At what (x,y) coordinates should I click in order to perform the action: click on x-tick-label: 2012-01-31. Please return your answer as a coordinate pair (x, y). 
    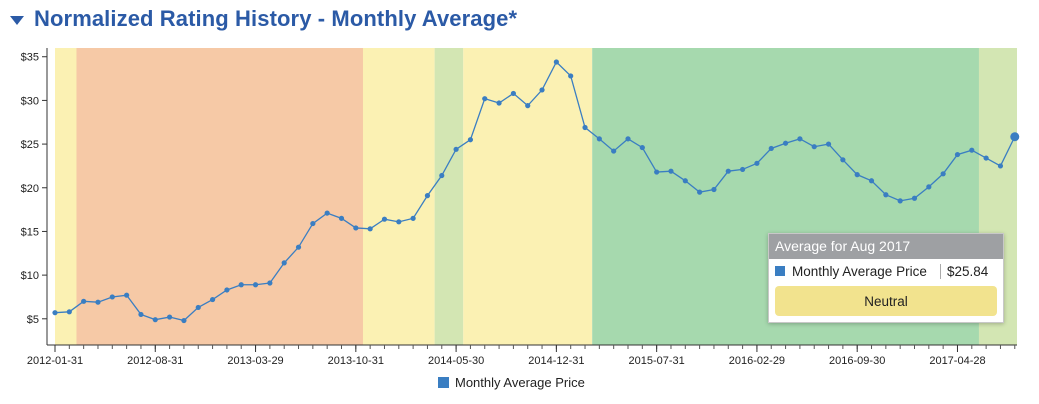
    Looking at the image, I should click on (55, 361).